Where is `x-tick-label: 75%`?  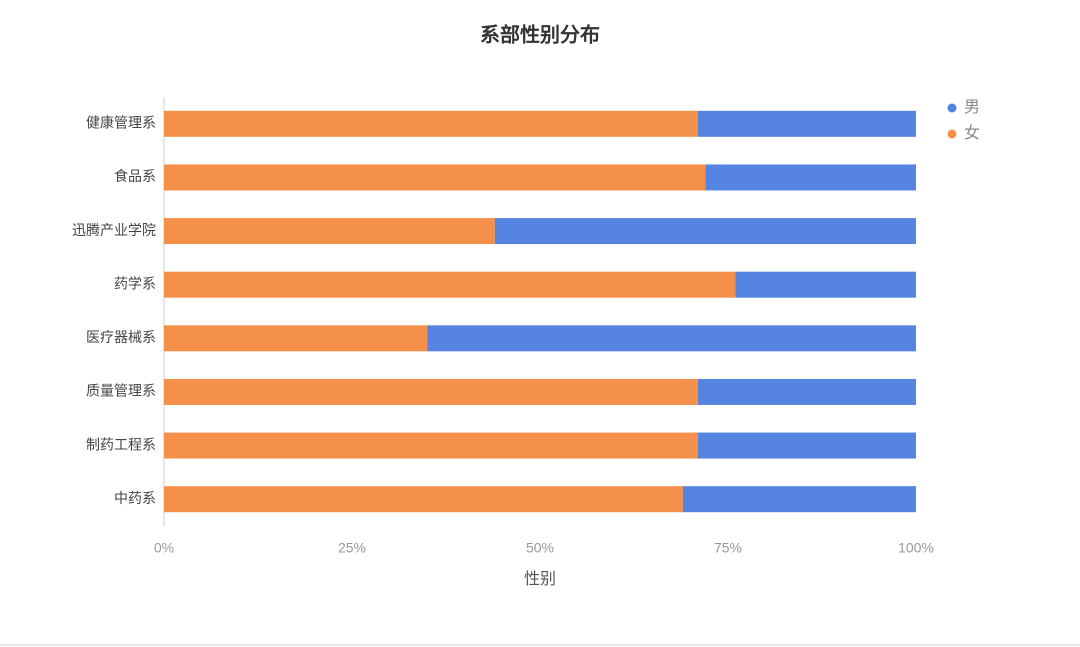 x-tick-label: 75% is located at coordinates (728, 548).